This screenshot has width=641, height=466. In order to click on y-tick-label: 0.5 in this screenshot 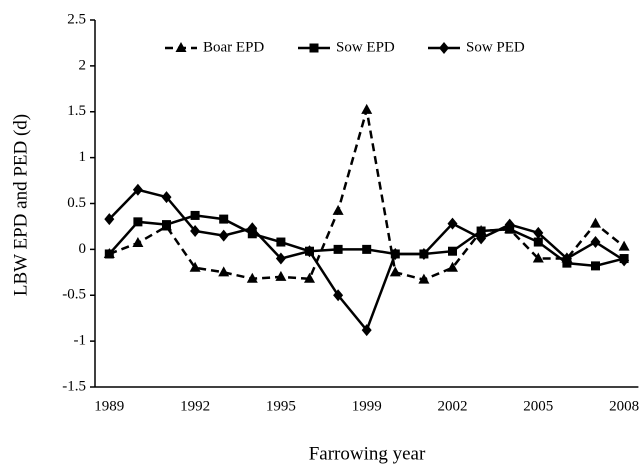, I will do `click(76, 203)`.